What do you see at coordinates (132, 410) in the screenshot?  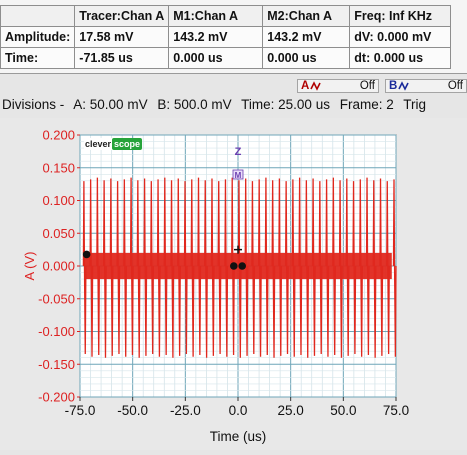 I see `x-tick-label: -50.0` at bounding box center [132, 410].